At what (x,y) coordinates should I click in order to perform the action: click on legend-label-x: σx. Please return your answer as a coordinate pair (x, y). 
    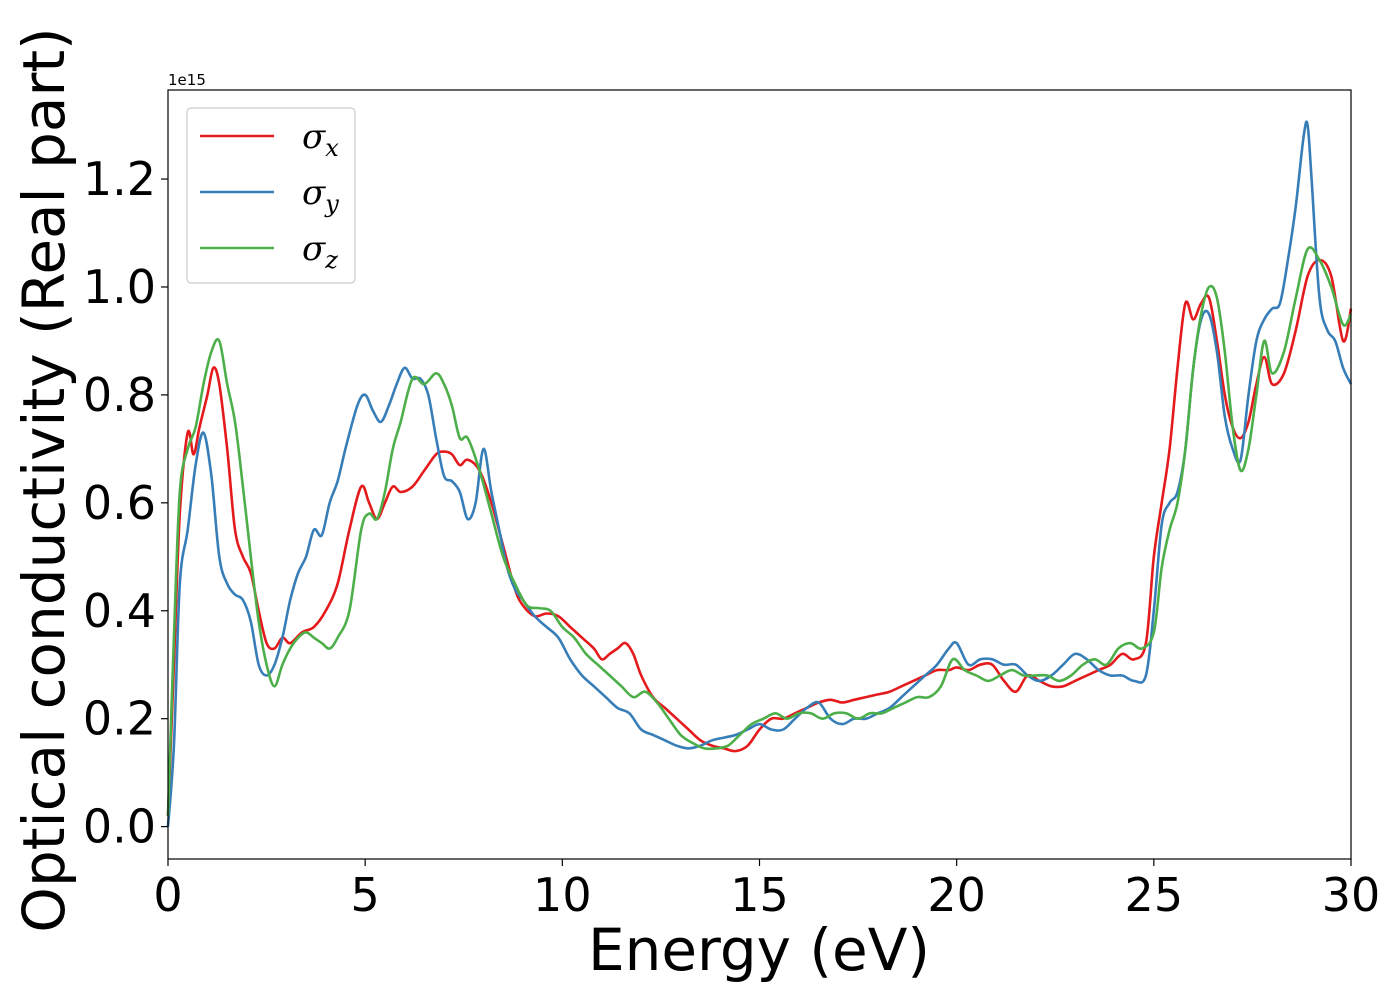
    Looking at the image, I should click on (320, 139).